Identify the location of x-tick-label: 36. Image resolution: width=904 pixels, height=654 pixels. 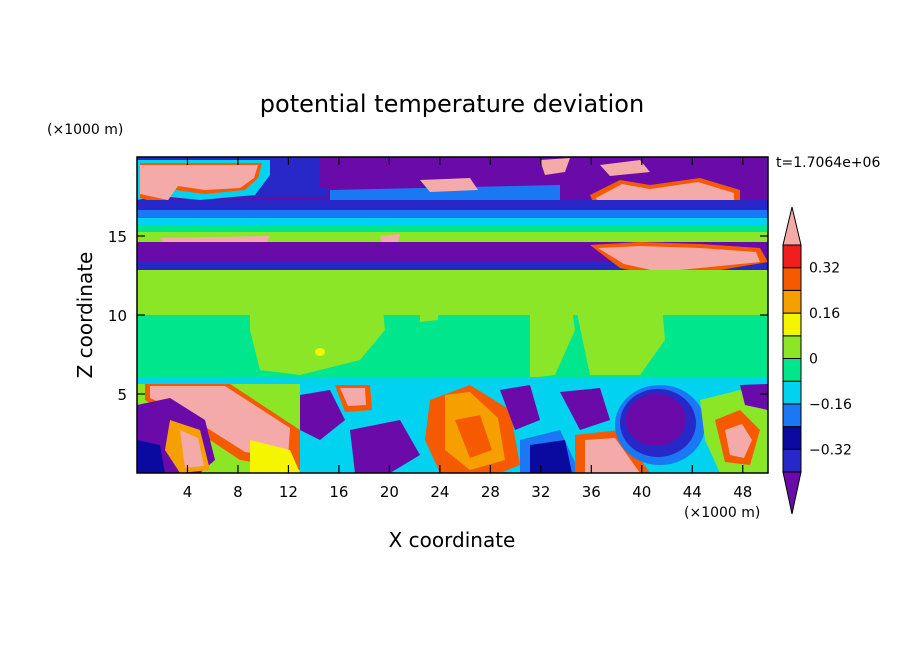
(591, 492).